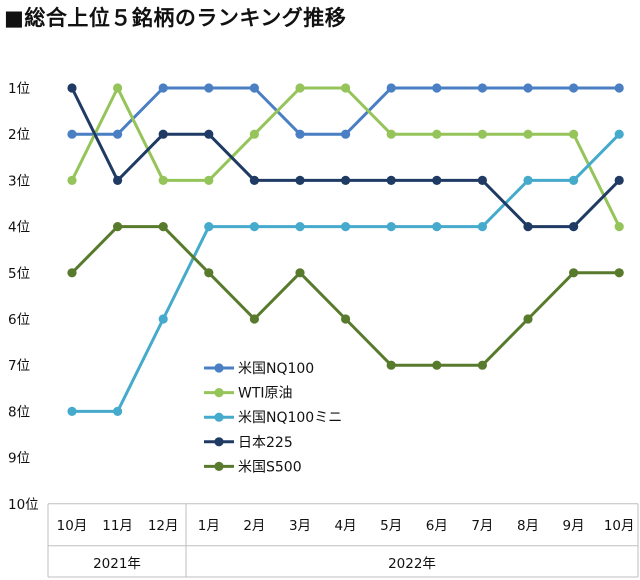 The width and height of the screenshot is (640, 580). What do you see at coordinates (574, 526) in the screenshot?
I see `x-tick-label: 9月` at bounding box center [574, 526].